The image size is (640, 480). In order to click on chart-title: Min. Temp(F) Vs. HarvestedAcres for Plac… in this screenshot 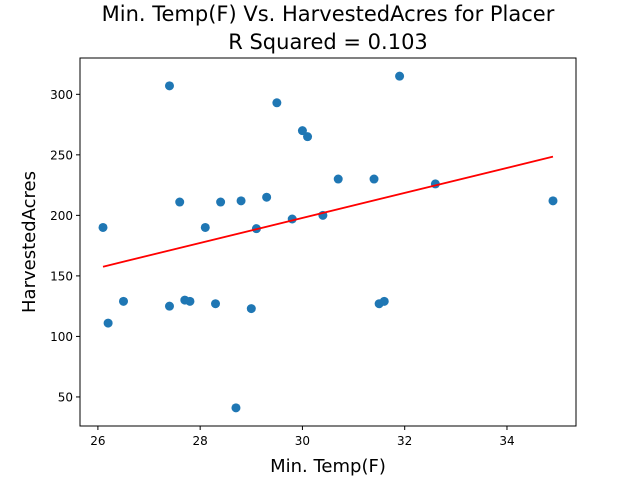, I will do `click(328, 14)`.